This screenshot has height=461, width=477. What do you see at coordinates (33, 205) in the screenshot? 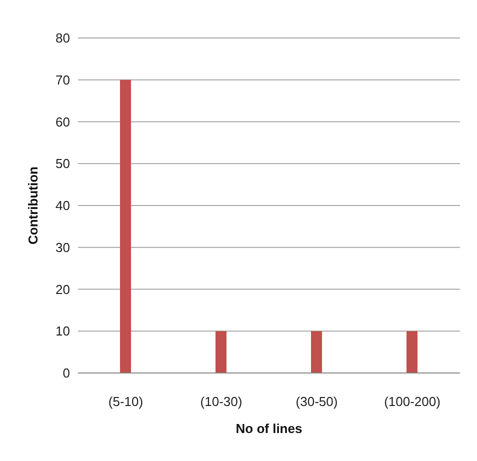
I see `y-axis-title: Contribution` at bounding box center [33, 205].